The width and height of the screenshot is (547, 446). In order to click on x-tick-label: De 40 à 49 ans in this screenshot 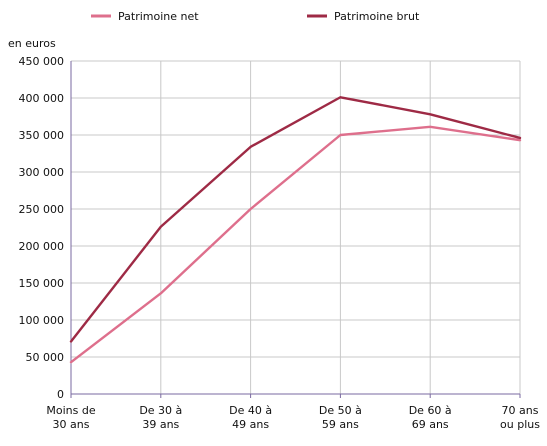, I will do `click(250, 417)`.